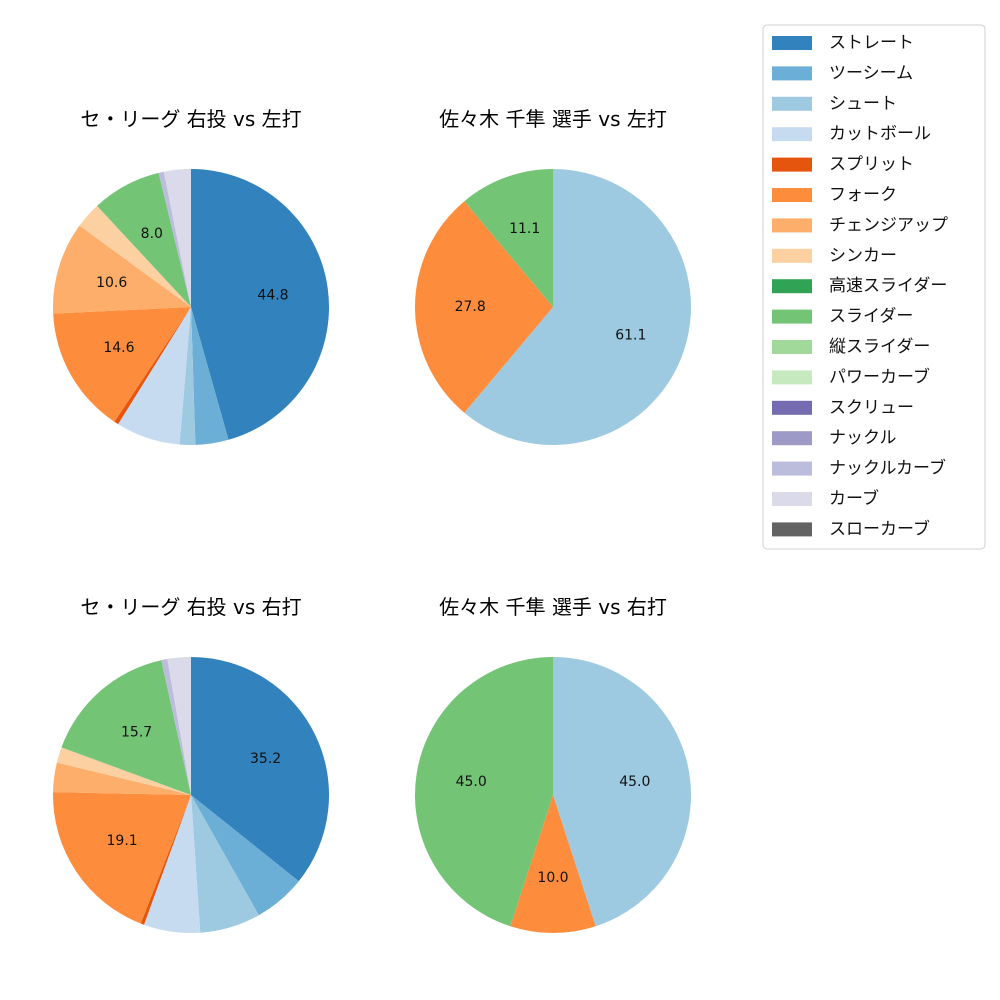 This screenshot has width=1000, height=1000. I want to click on slice-percent-label: 8.0, so click(152, 234).